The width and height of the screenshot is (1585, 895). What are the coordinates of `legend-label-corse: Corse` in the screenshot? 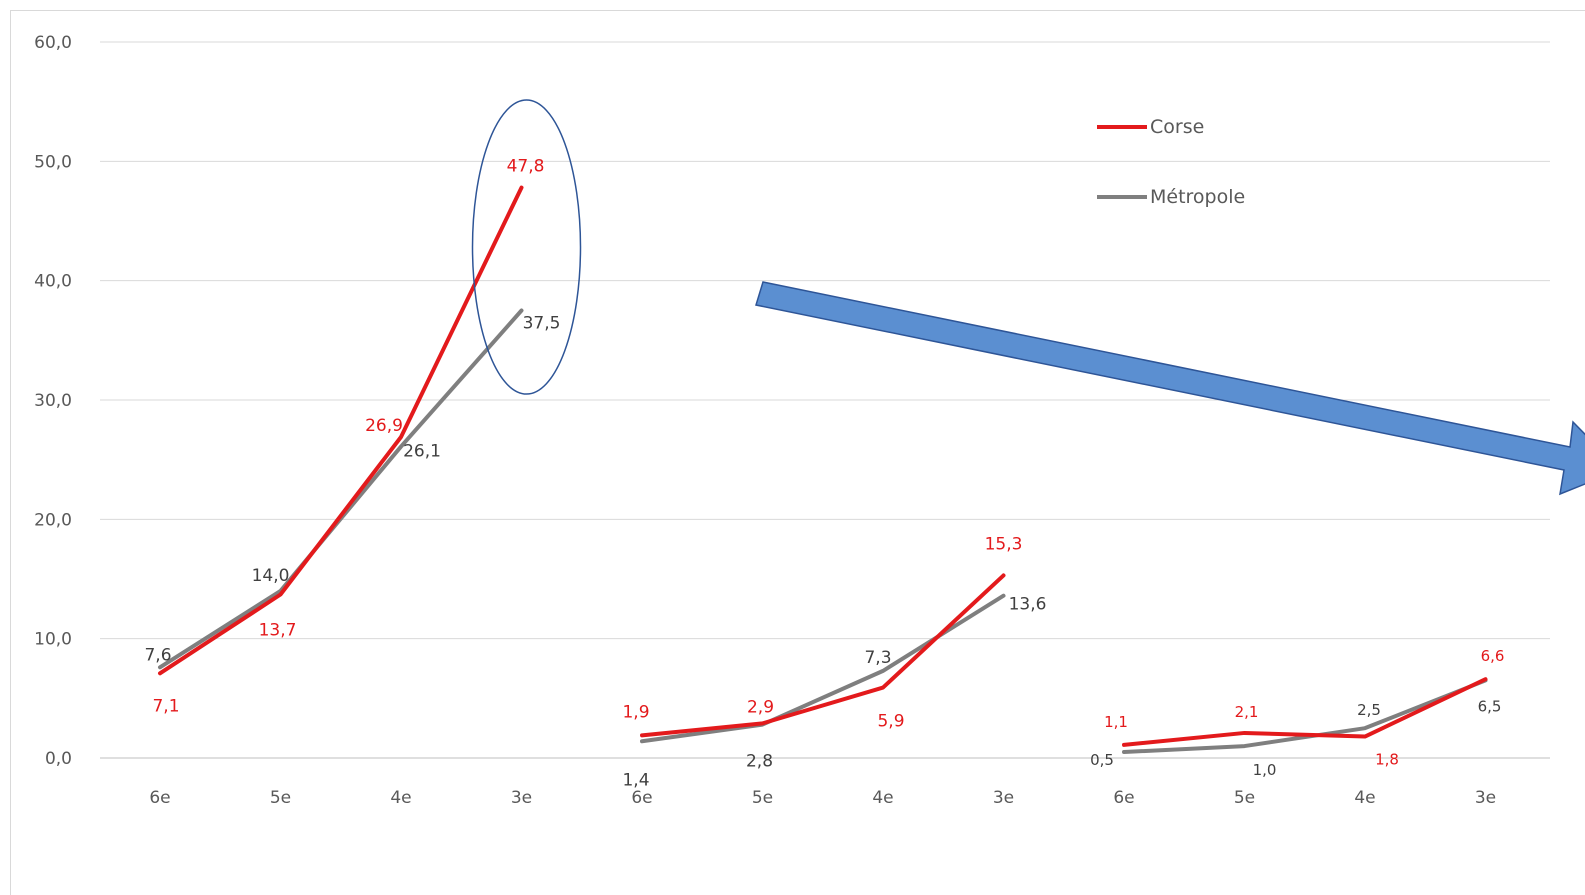 It's located at (1177, 127).